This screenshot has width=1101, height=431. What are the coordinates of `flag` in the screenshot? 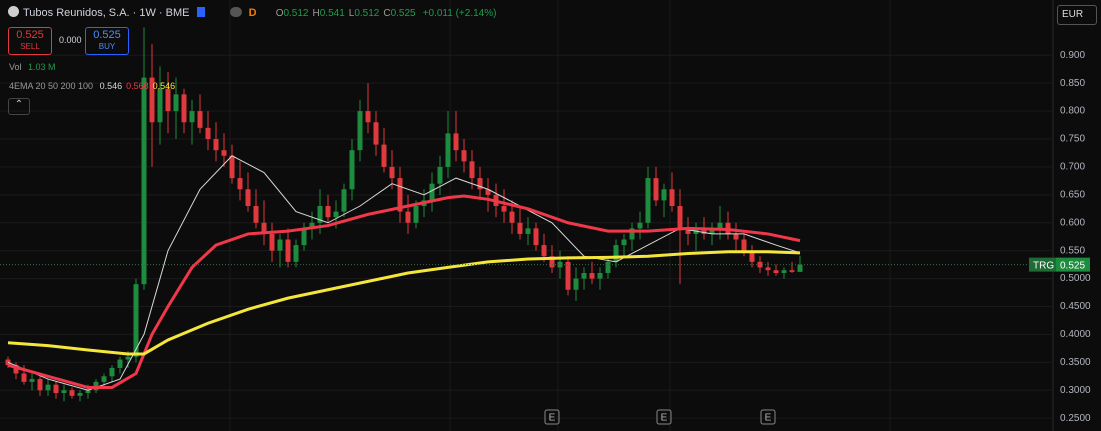 It's located at (200, 12).